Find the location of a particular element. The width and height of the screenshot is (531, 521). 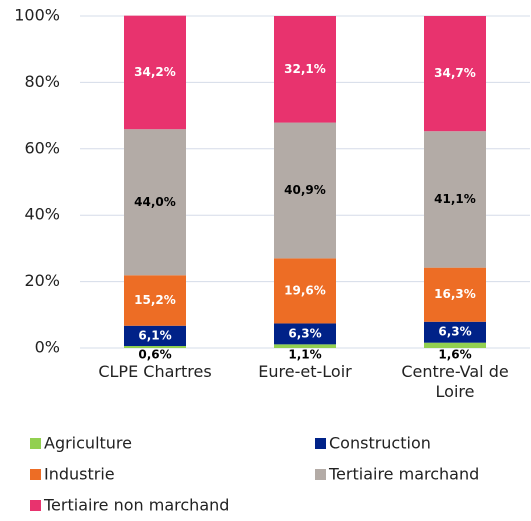

data-label: 19,6% is located at coordinates (305, 290).